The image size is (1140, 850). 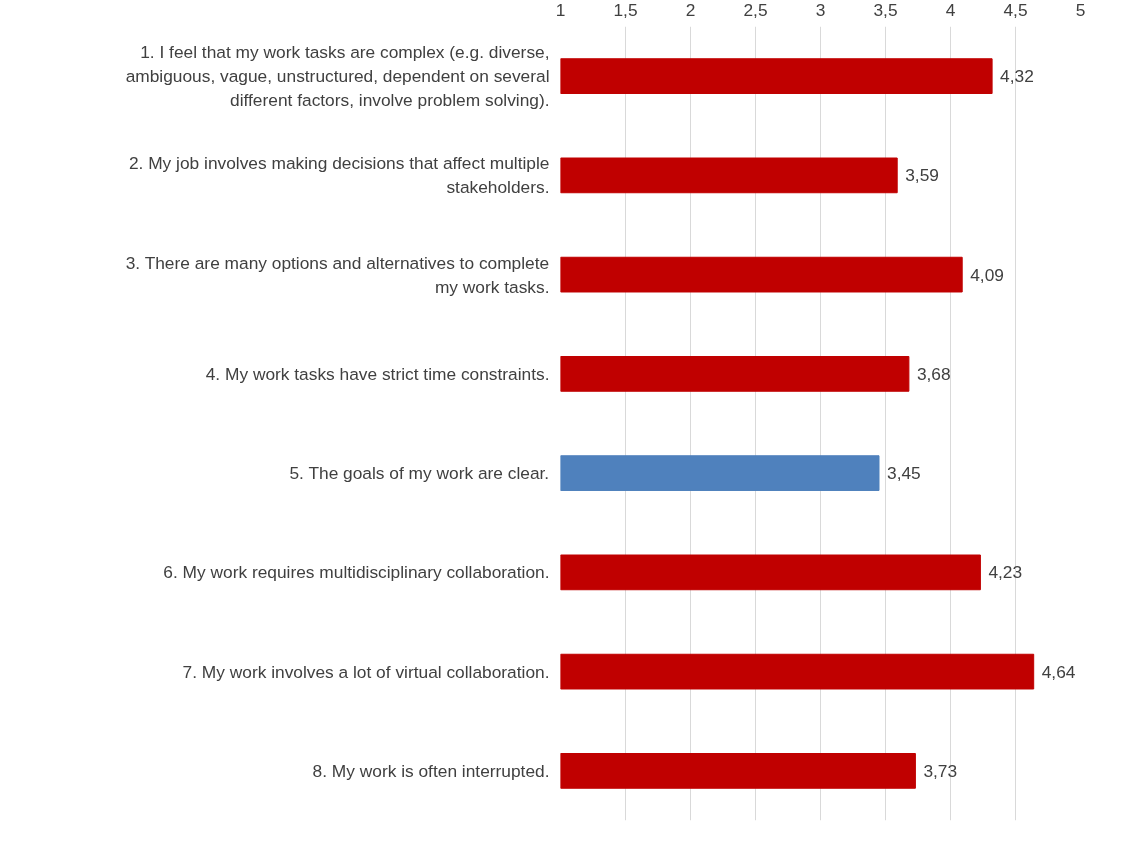 What do you see at coordinates (560, 10) in the screenshot?
I see `x-tick-label: 1` at bounding box center [560, 10].